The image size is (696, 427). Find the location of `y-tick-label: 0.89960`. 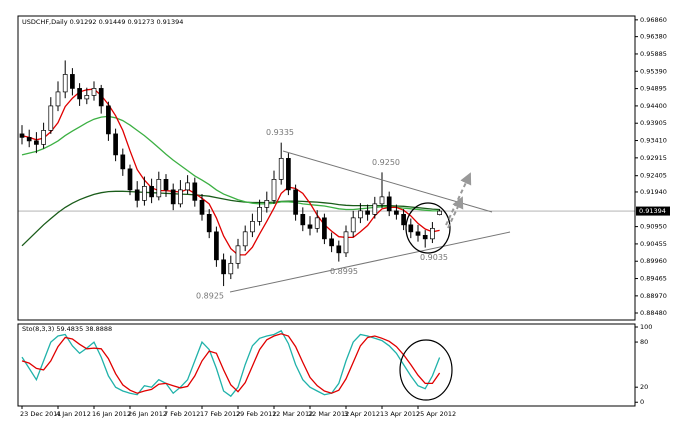

y-tick-label: 0.89960 is located at coordinates (653, 261).